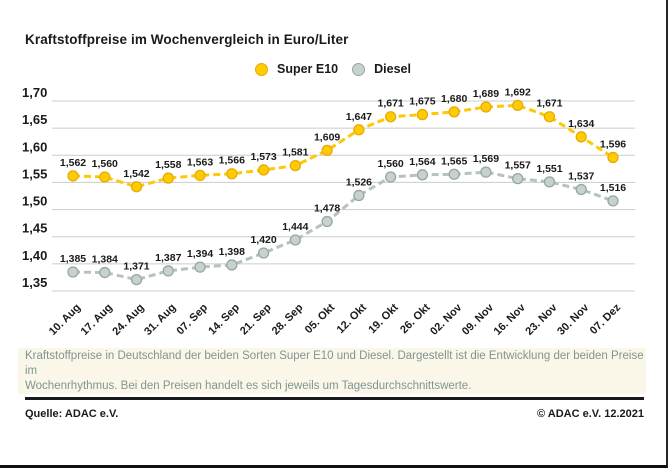  What do you see at coordinates (136, 267) in the screenshot?
I see `data-point-label: 1,371` at bounding box center [136, 267].